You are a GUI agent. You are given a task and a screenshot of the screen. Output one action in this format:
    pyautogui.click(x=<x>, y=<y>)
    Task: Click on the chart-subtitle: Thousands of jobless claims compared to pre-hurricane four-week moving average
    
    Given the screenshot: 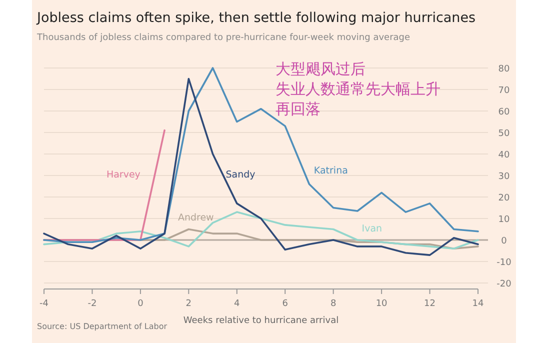 What is the action you would take?
    pyautogui.click(x=223, y=38)
    